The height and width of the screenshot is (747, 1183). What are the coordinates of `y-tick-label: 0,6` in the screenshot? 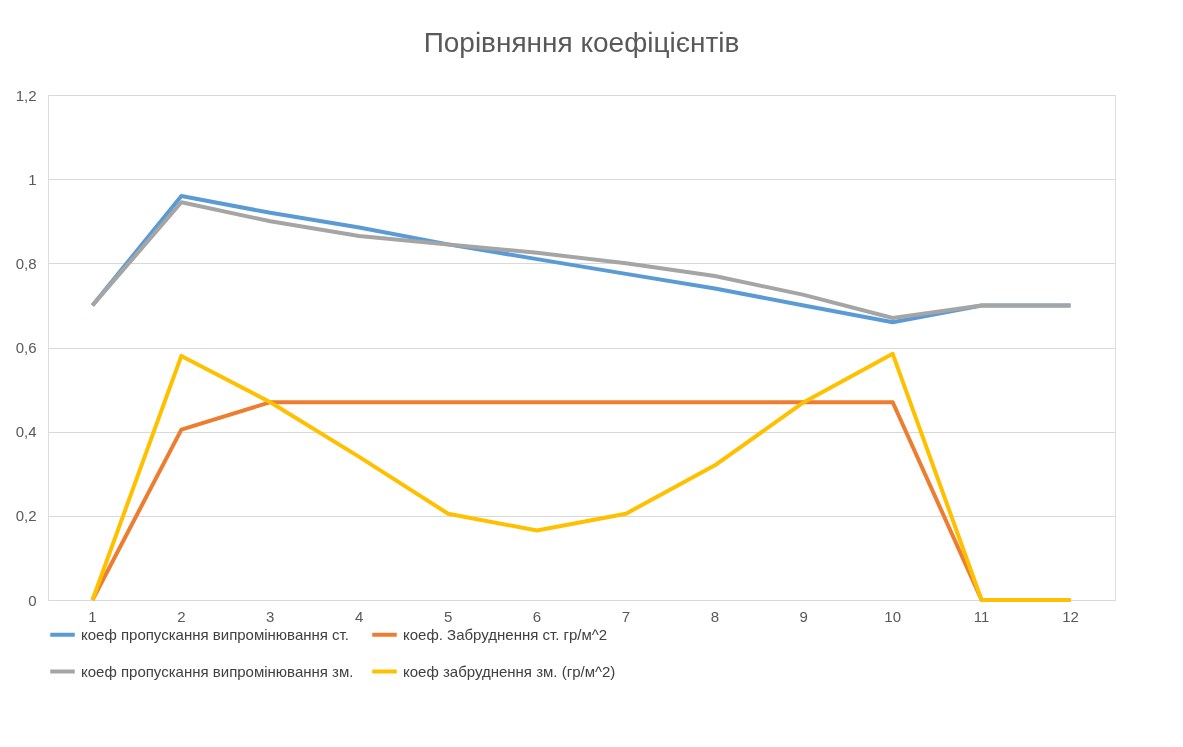 It's located at (26, 347).